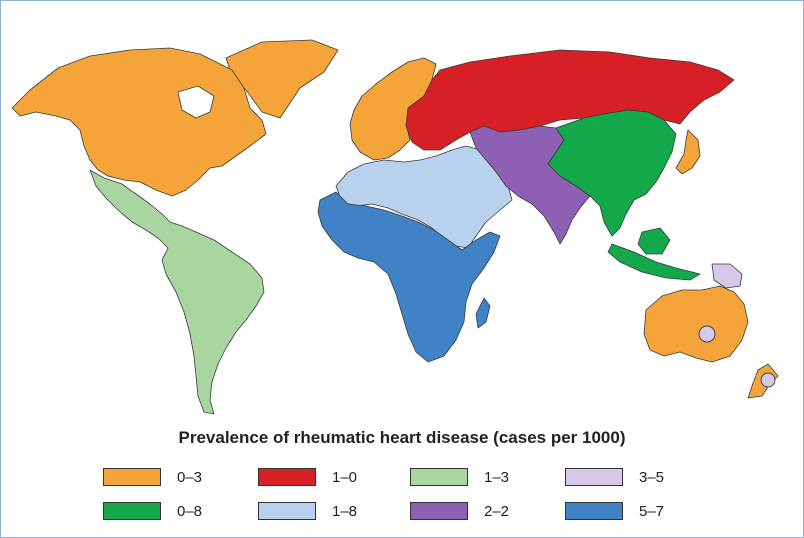 Image resolution: width=804 pixels, height=538 pixels. What do you see at coordinates (727, 276) in the screenshot?
I see `pacific-islands-region` at bounding box center [727, 276].